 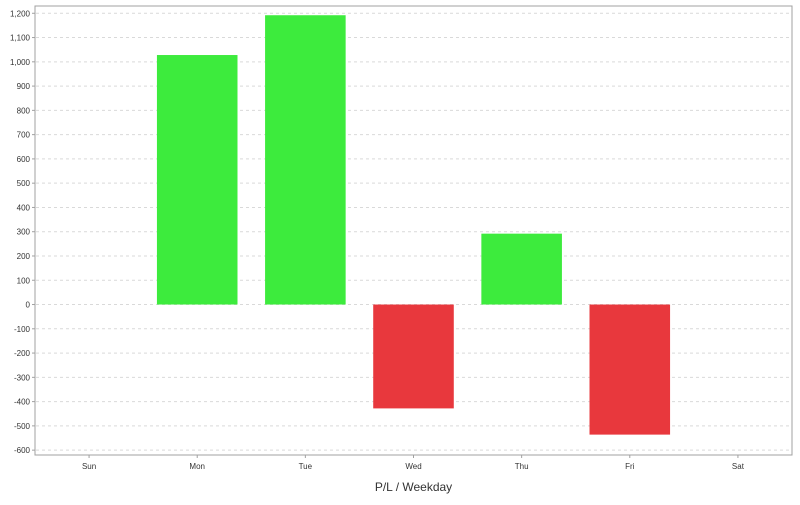 I want to click on bar-mon, so click(x=197, y=180).